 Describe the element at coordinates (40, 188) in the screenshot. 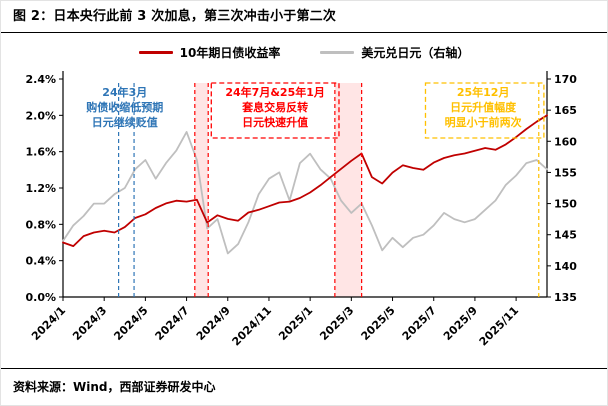

I see `svg-text: 1.2%` at that location.